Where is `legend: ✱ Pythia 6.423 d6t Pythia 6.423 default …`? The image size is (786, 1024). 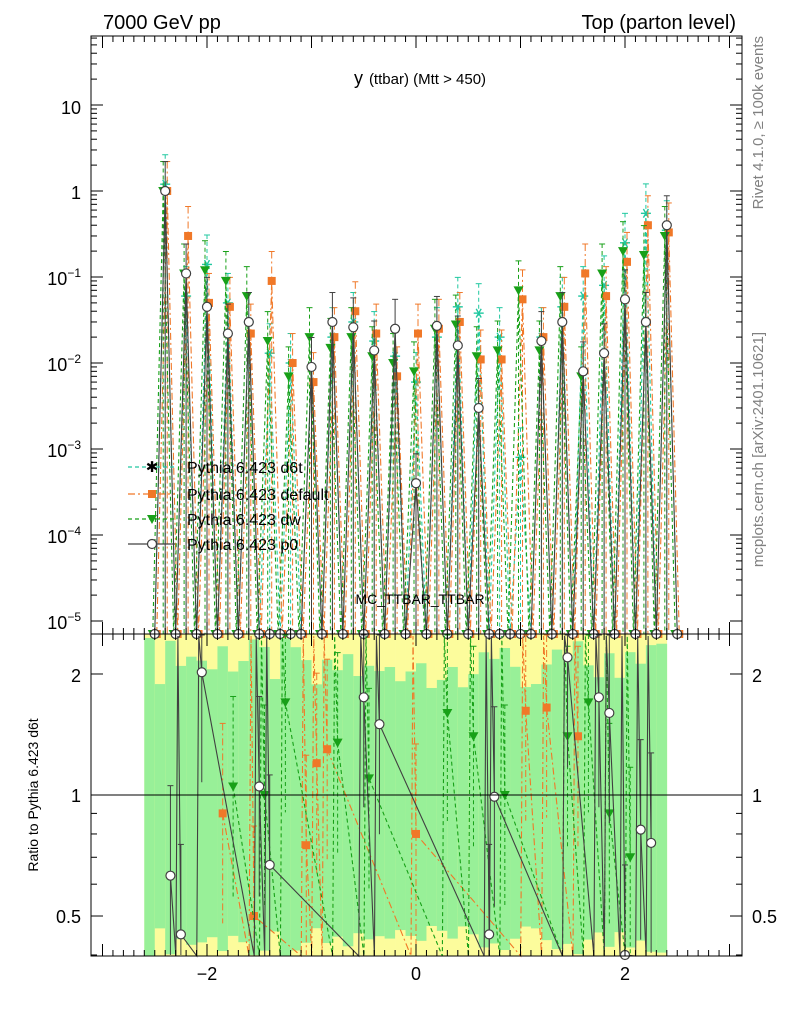
legend: ✱ Pythia 6.423 d6t Pythia 6.423 default … is located at coordinates (228, 506).